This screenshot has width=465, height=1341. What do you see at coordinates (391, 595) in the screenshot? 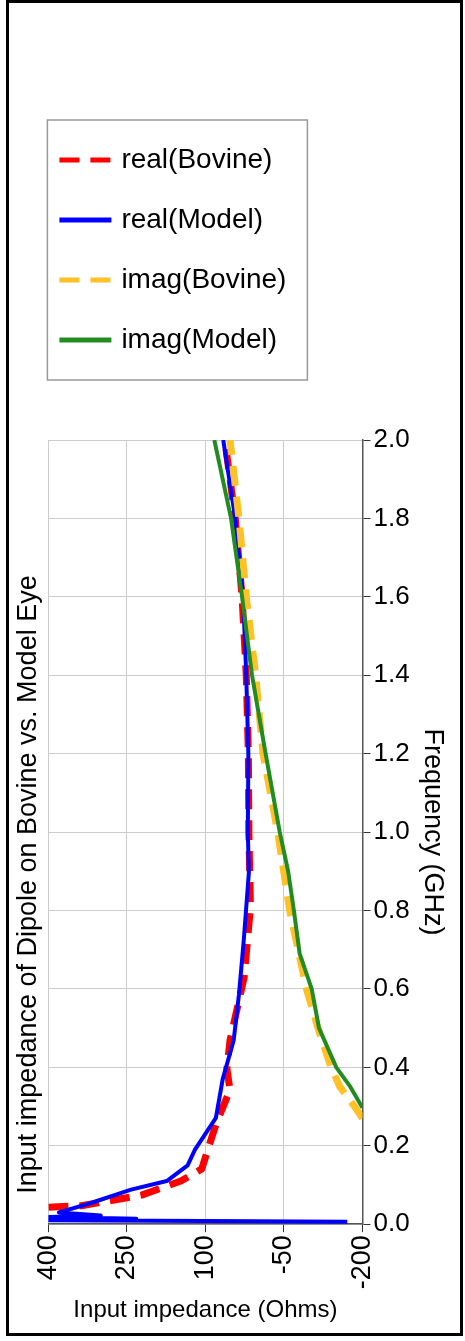
I see `y-tick-label: 1.6` at bounding box center [391, 595].